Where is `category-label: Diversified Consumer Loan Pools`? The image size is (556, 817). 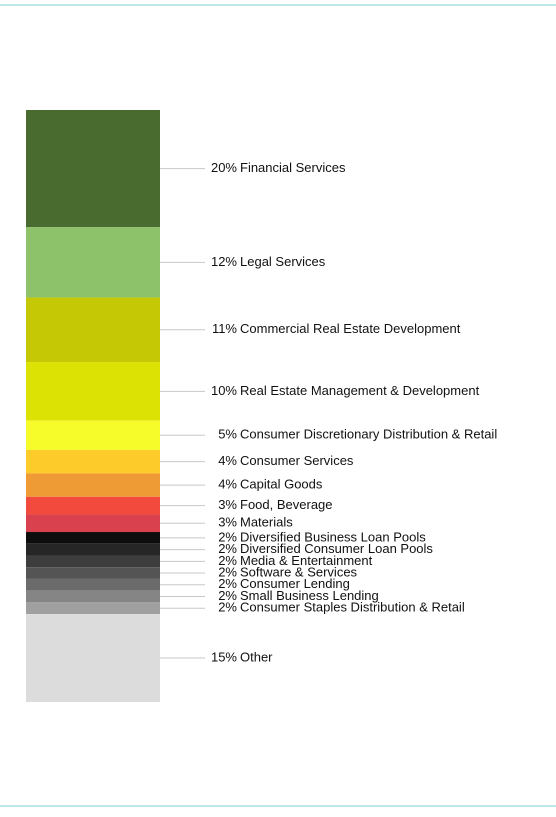 category-label: Diversified Consumer Loan Pools is located at coordinates (336, 548).